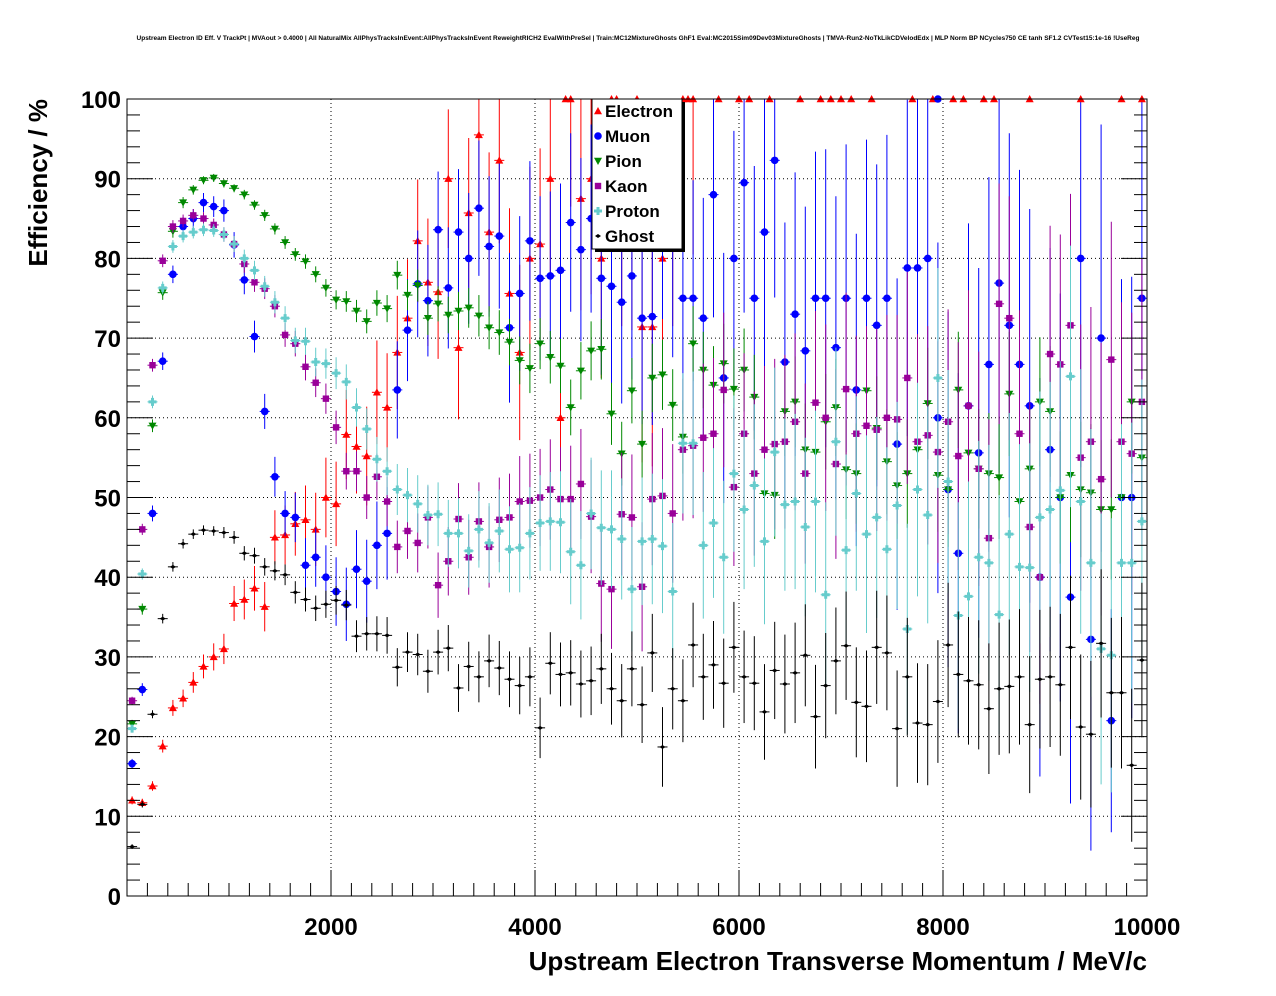 This screenshot has height=996, width=1276. Describe the element at coordinates (598, 211) in the screenshot. I see `legend-marker-proton` at that location.